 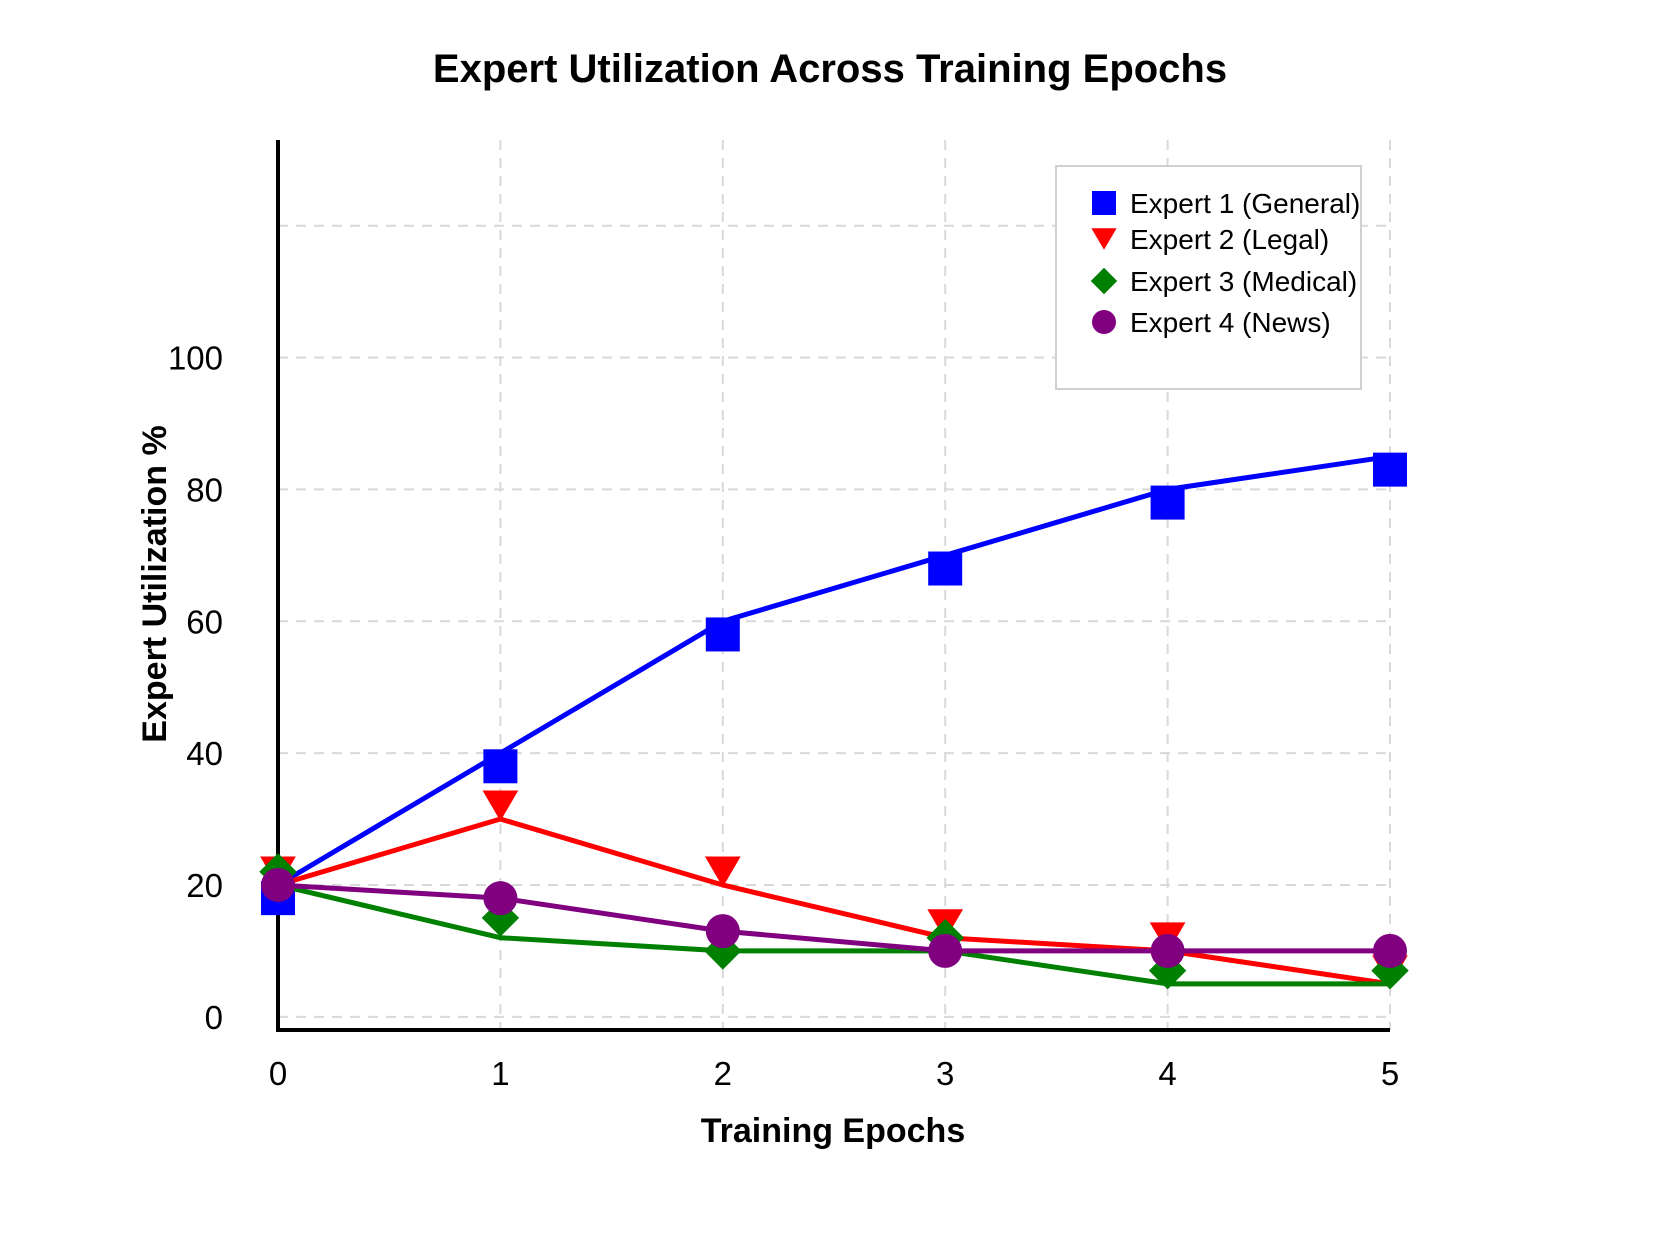 I want to click on legend-label: Expert 1 (General), so click(x=1245, y=203).